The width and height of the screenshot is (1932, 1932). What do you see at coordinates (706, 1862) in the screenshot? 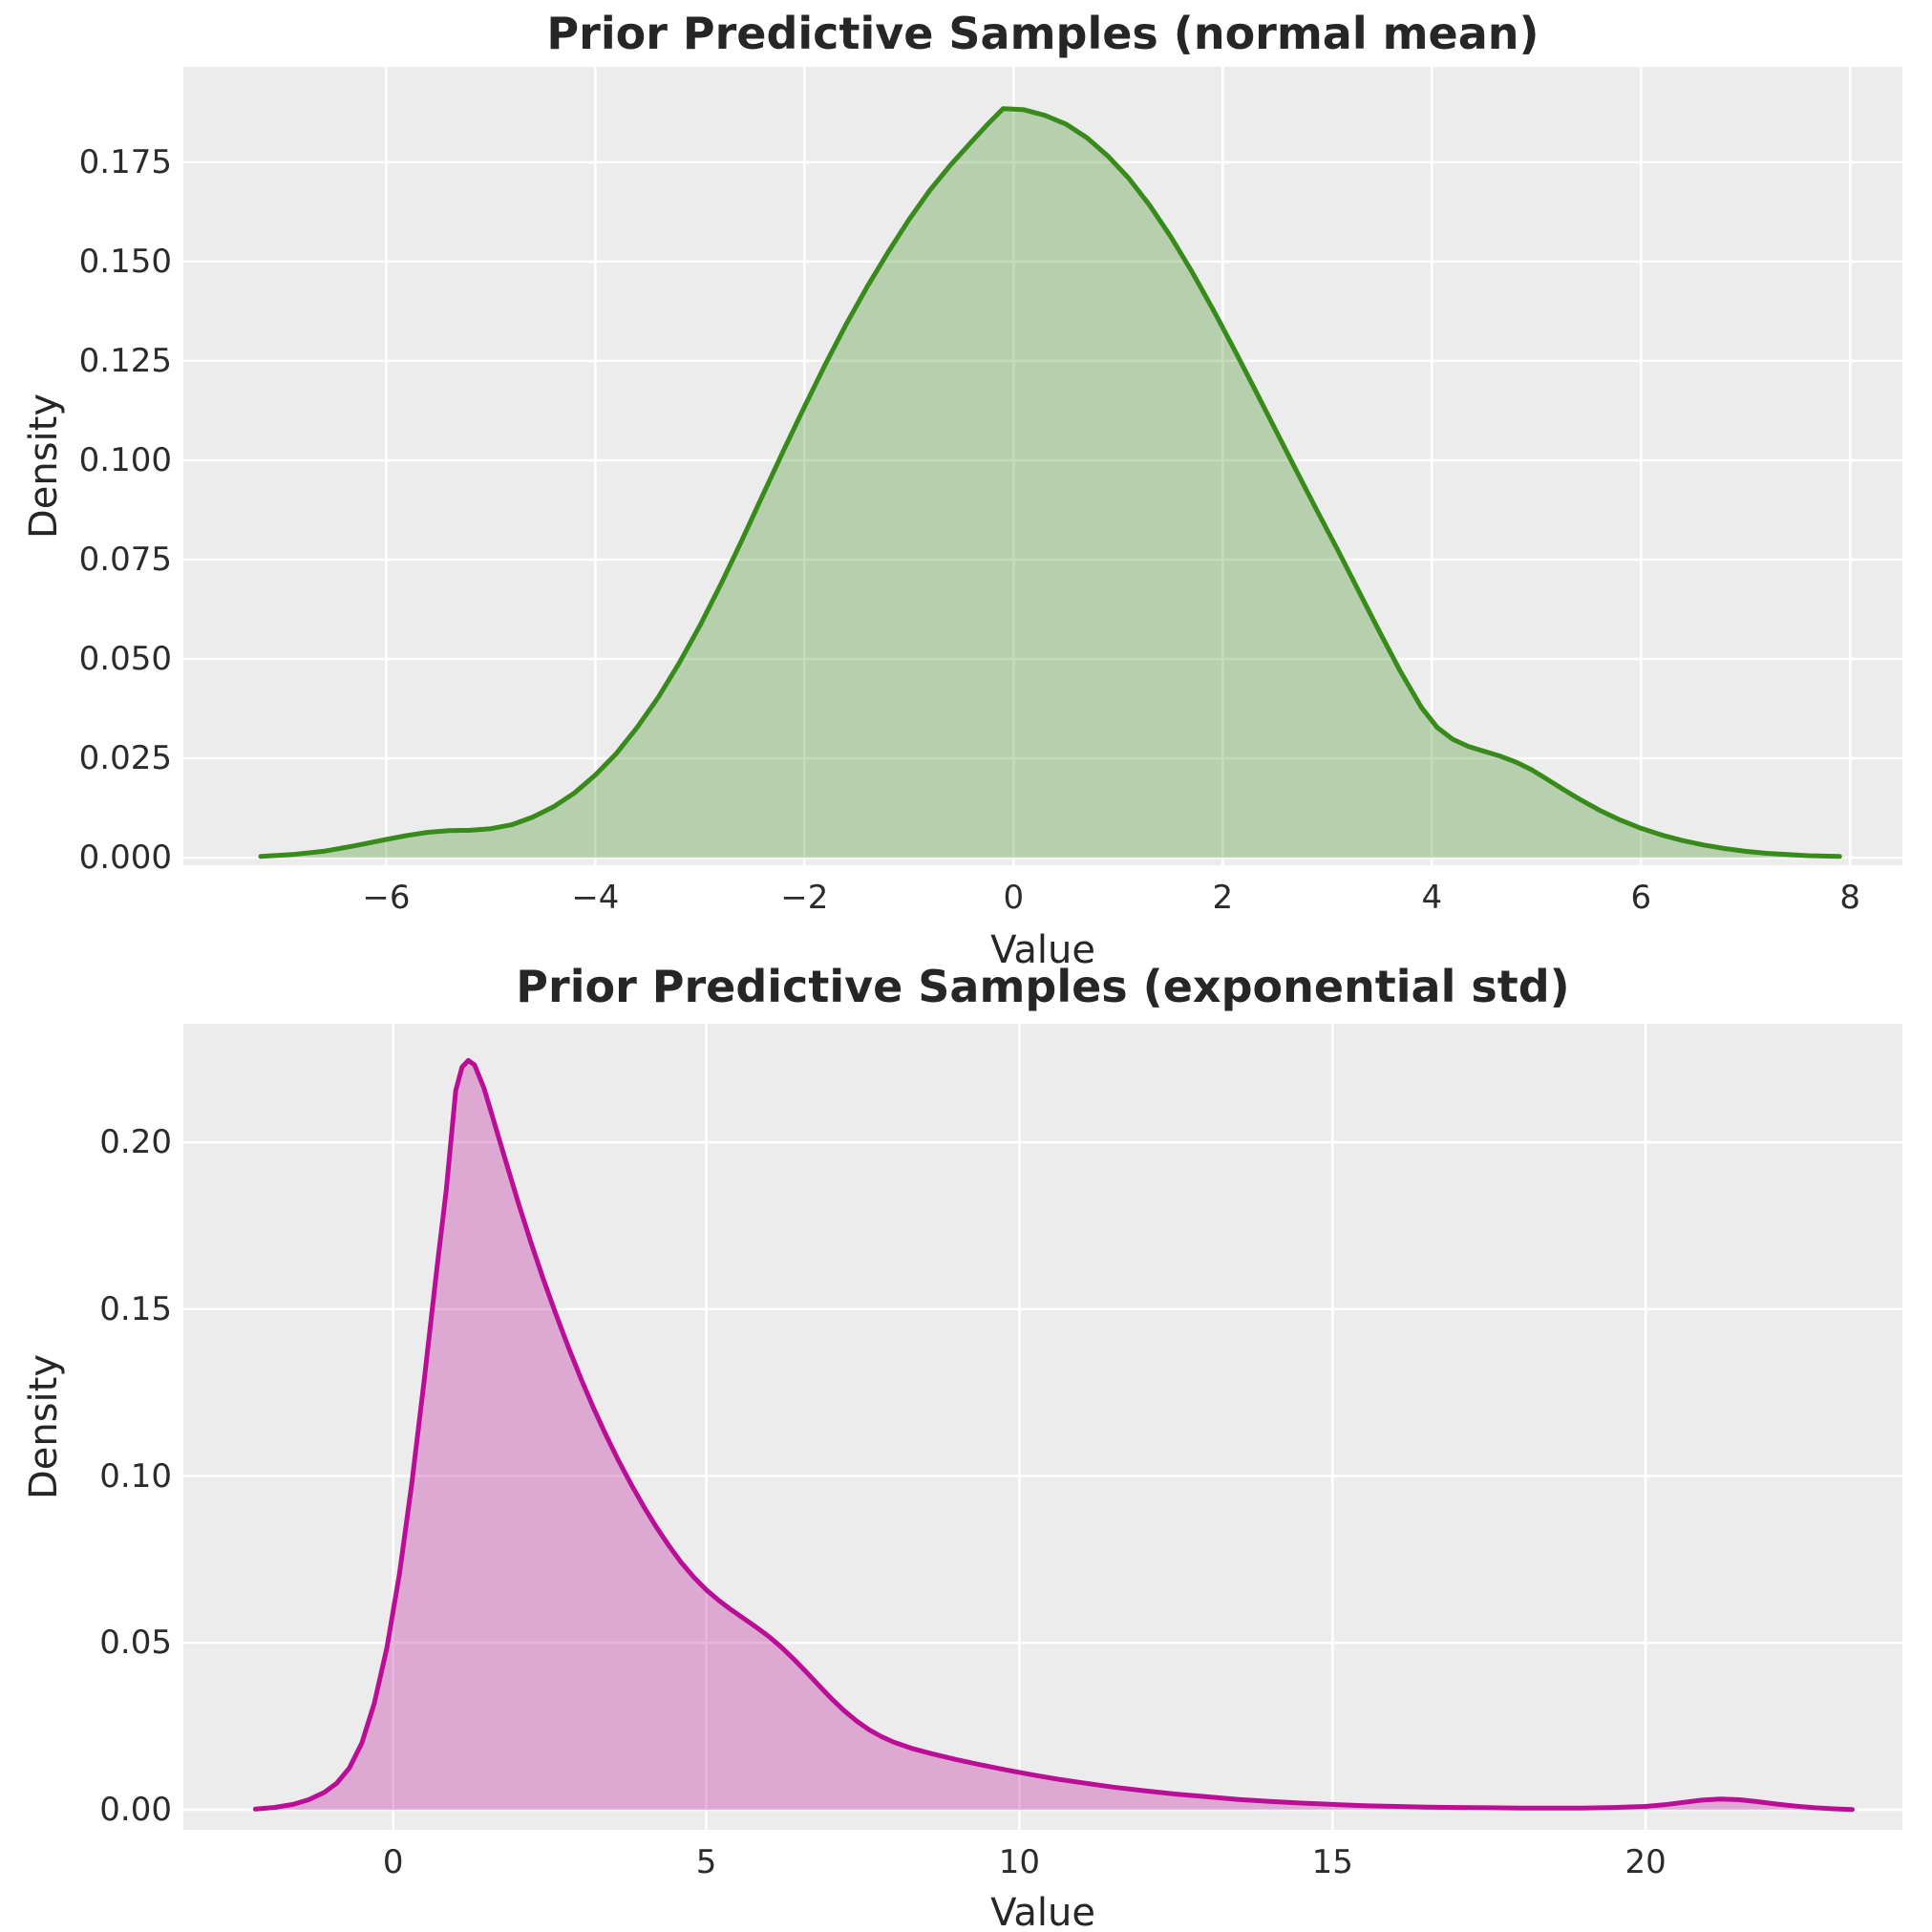
I see `x-tick-label: 5` at bounding box center [706, 1862].